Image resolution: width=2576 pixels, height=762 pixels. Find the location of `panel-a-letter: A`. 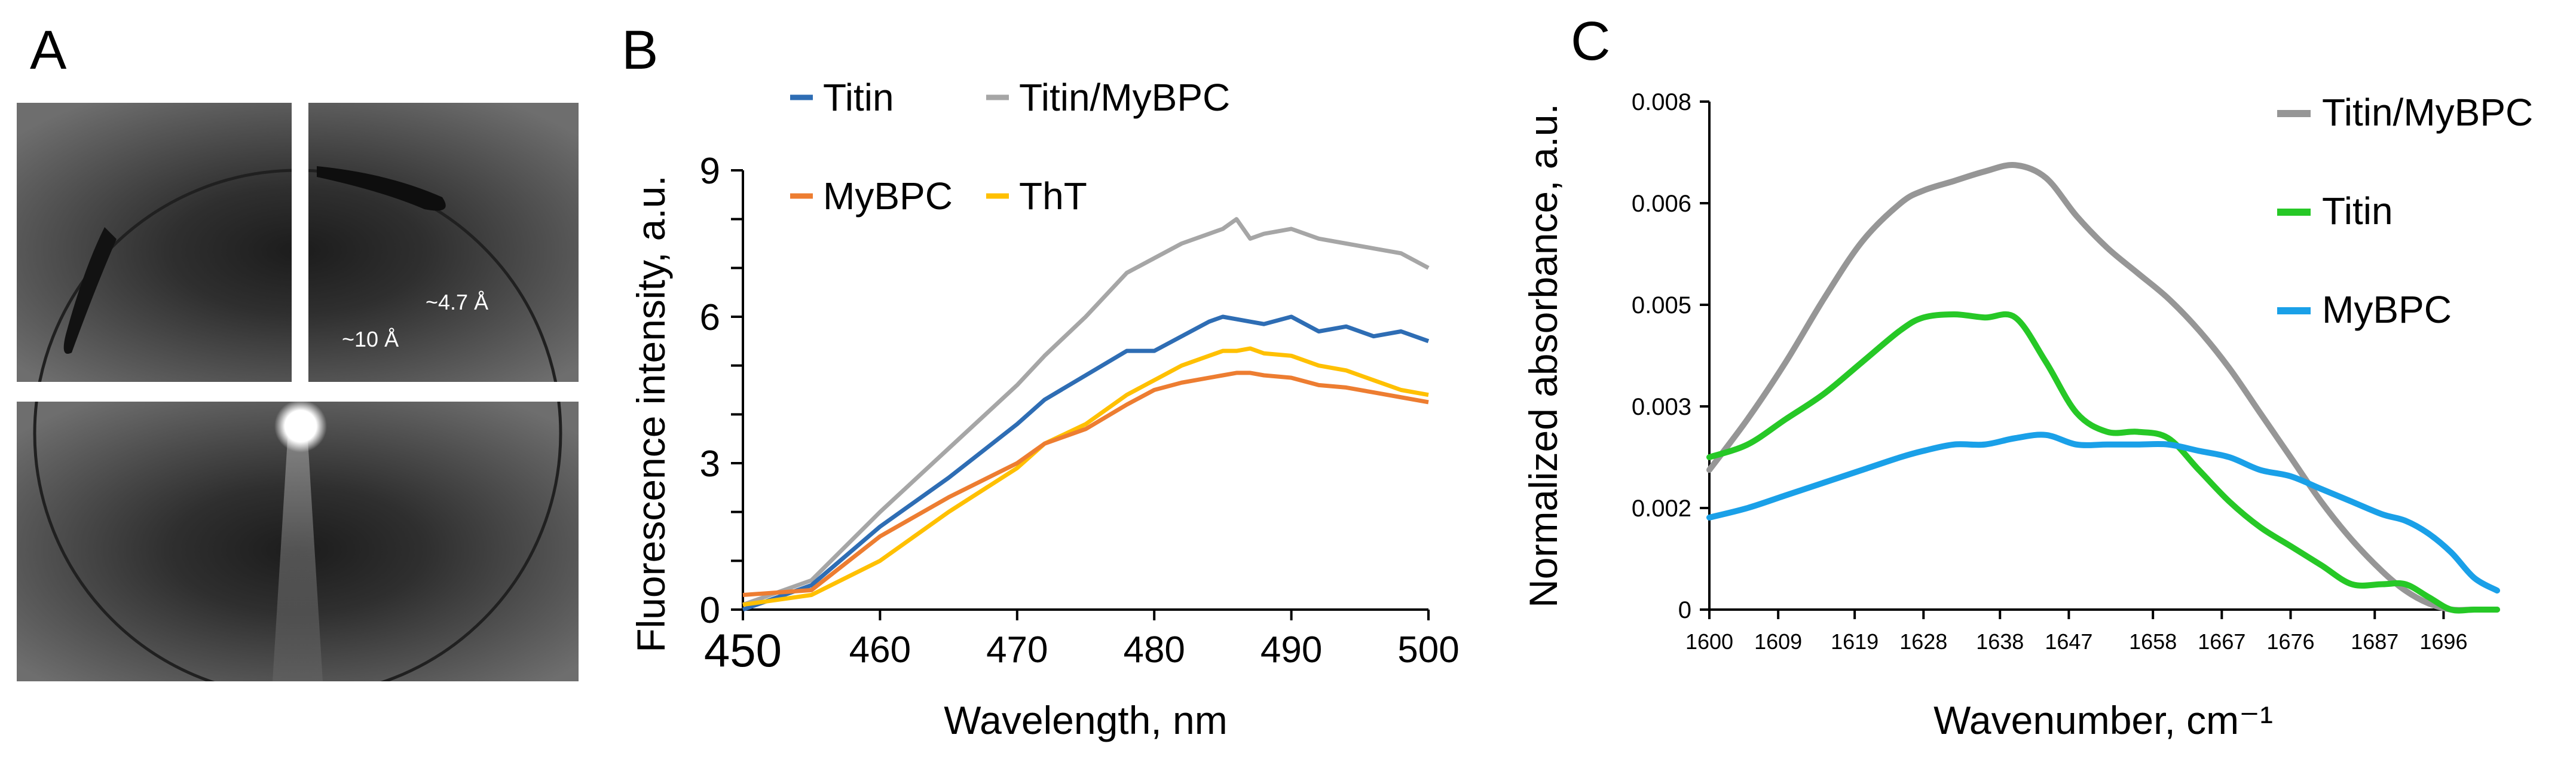

panel-a-letter: A is located at coordinates (48, 50).